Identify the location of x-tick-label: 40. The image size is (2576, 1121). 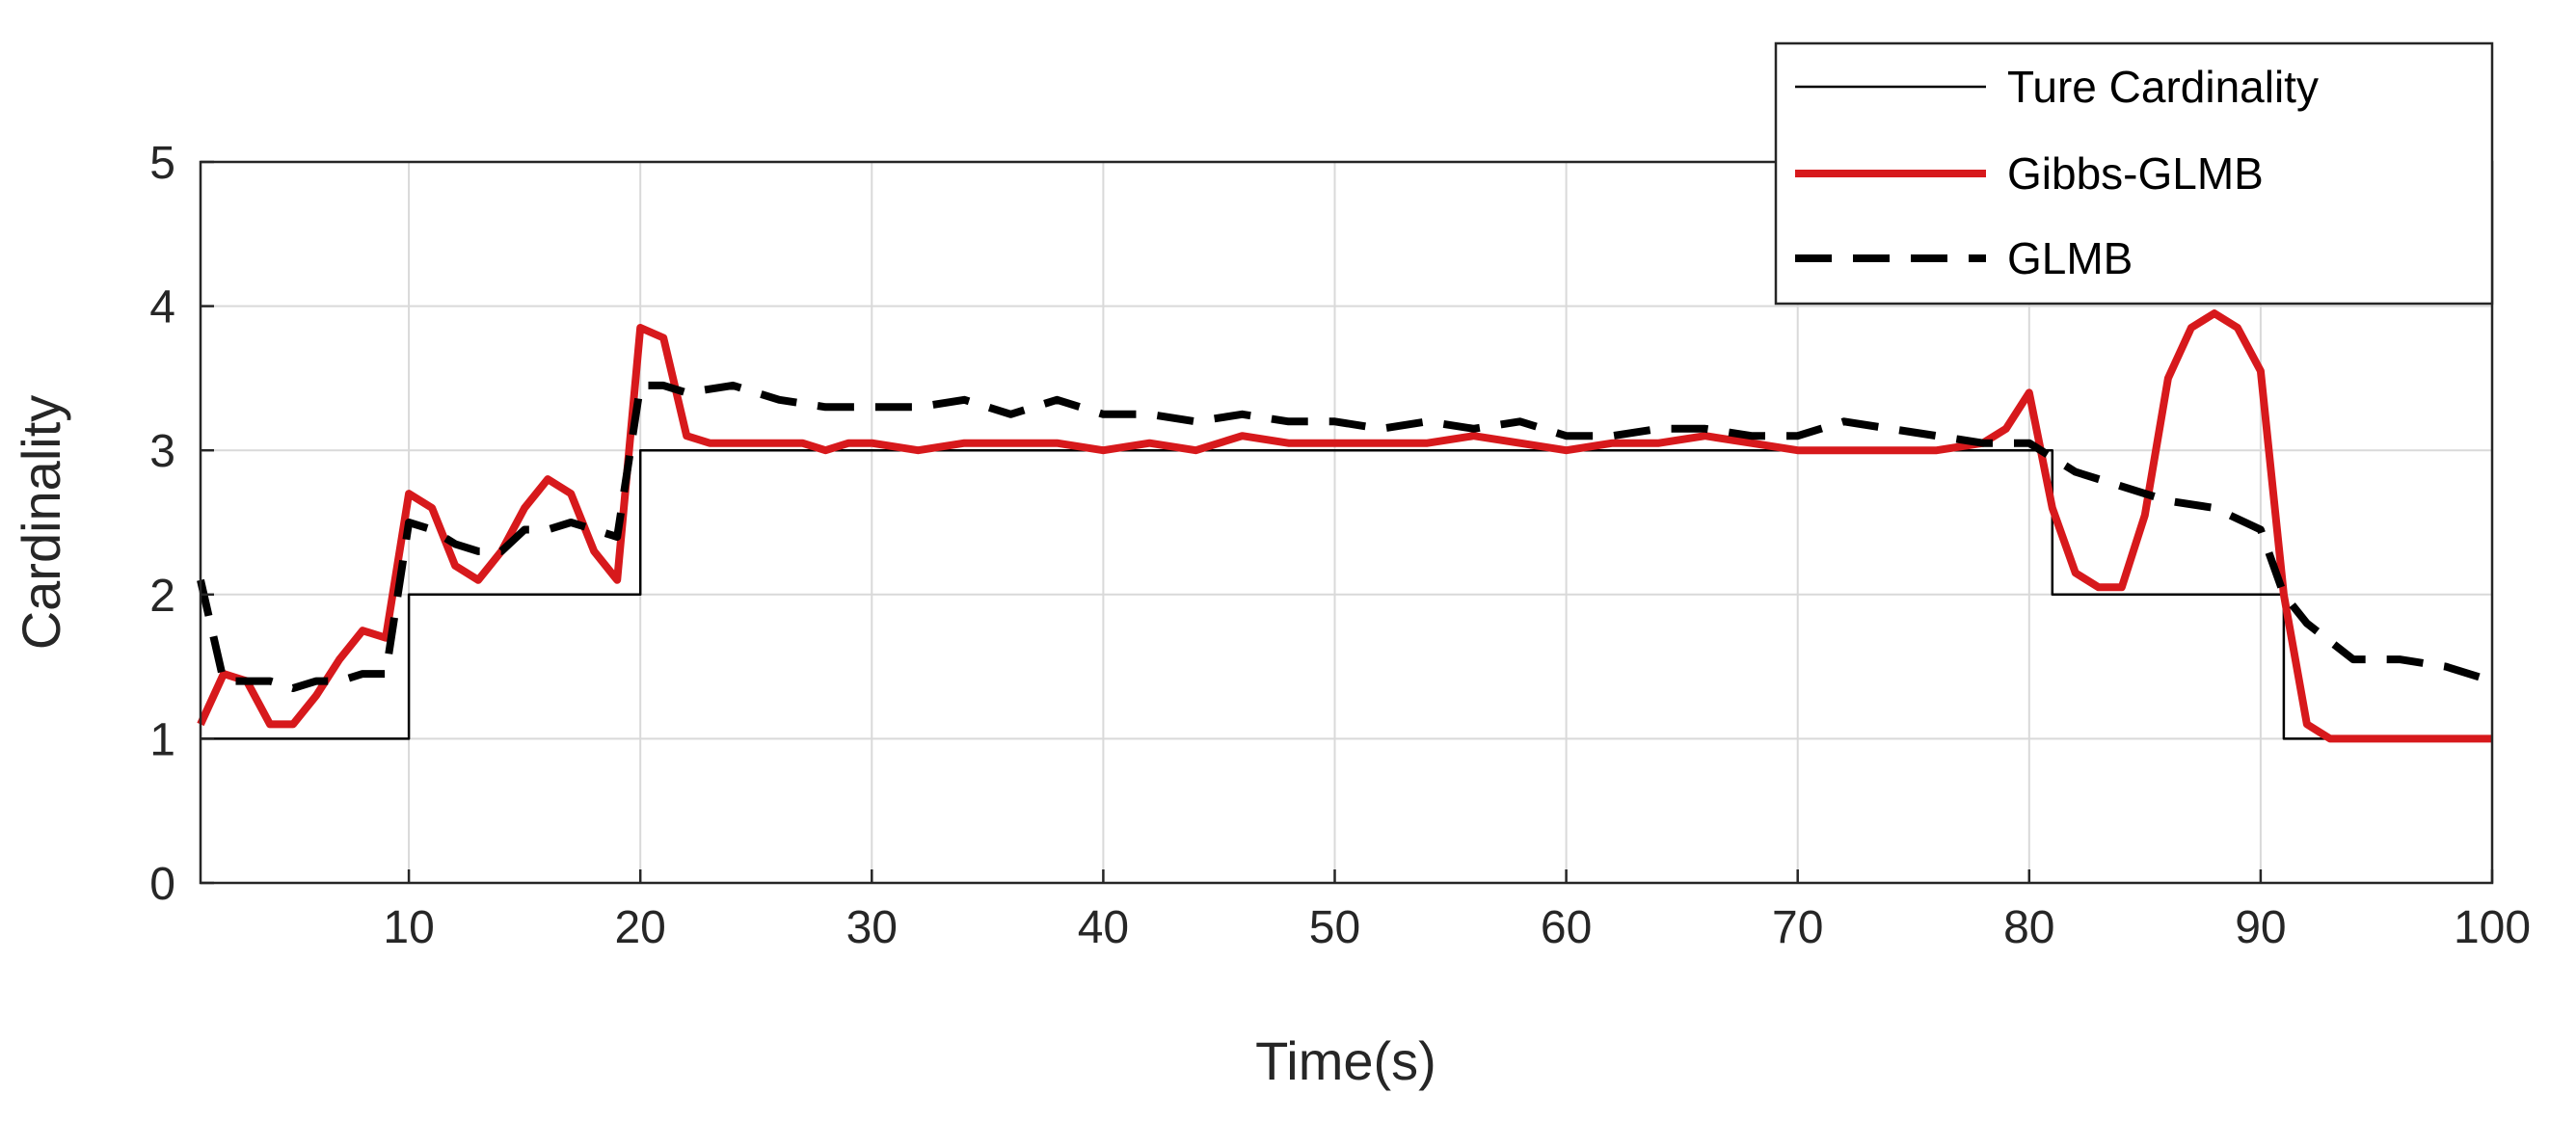
(1104, 927).